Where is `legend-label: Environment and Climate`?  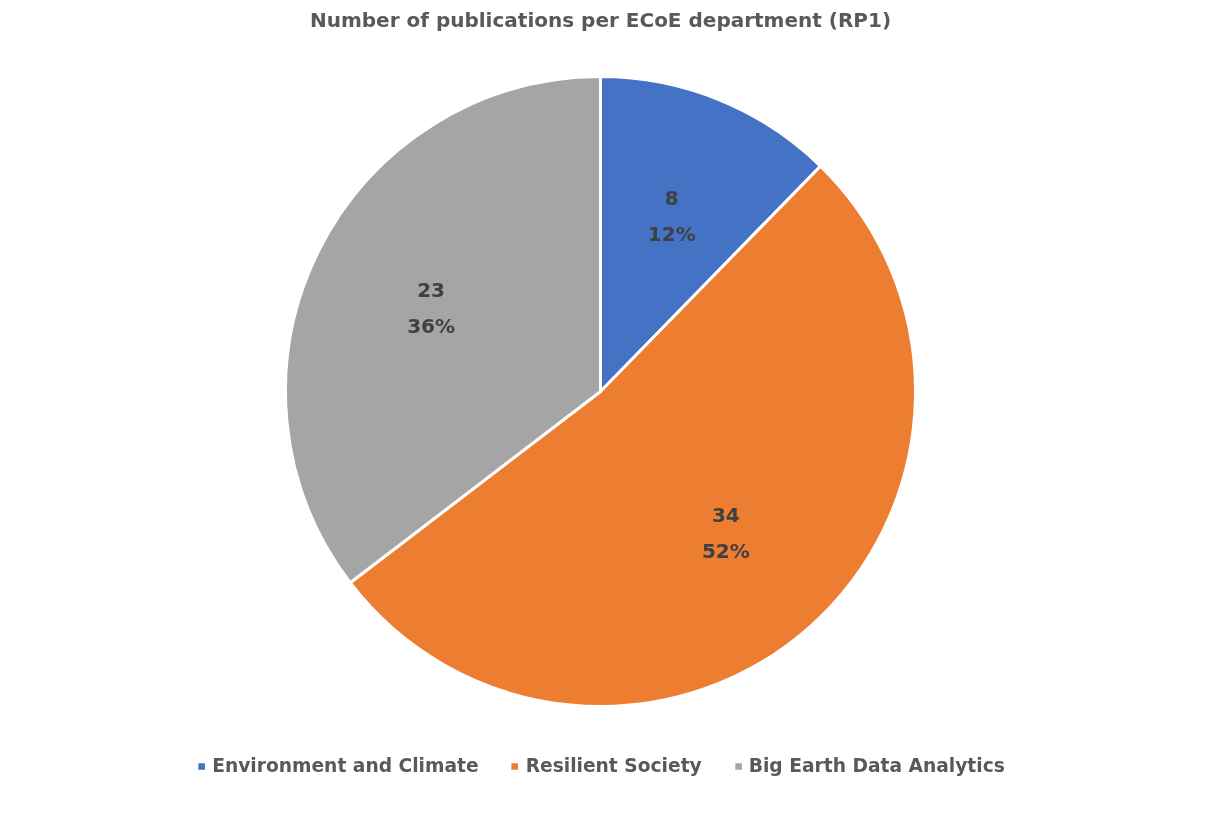 legend-label: Environment and Climate is located at coordinates (345, 765).